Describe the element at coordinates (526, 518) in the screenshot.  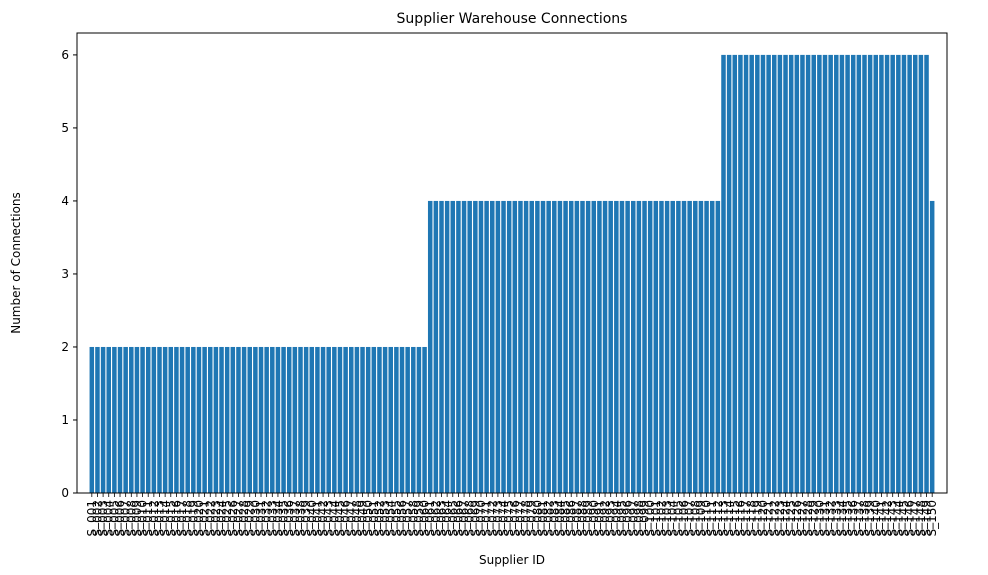
I see `x-tick-label: S_078` at that location.